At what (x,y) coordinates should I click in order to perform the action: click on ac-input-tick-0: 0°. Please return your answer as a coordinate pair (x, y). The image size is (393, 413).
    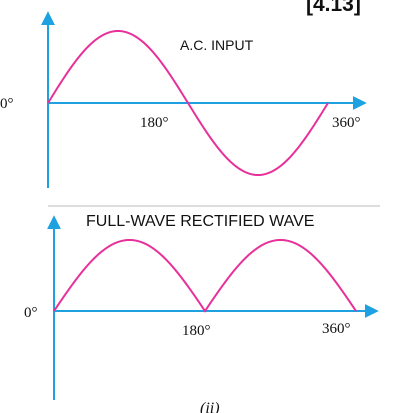
    Looking at the image, I should click on (7, 104).